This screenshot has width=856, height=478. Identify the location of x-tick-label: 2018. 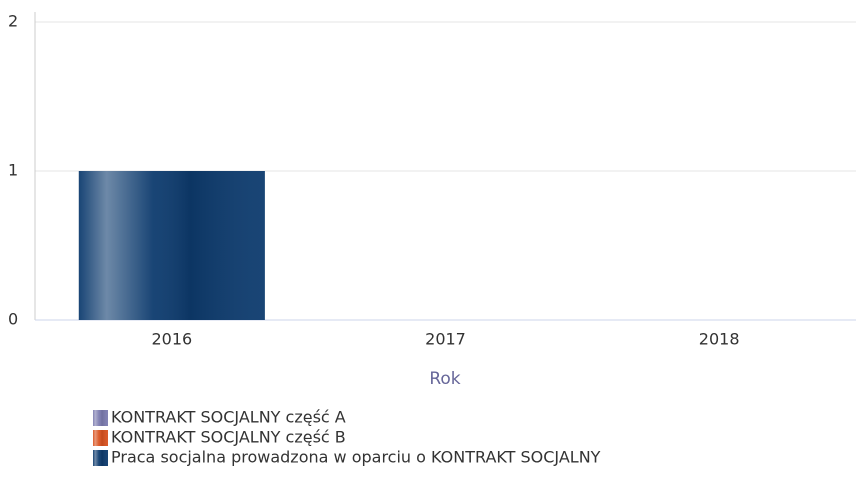
(719, 339).